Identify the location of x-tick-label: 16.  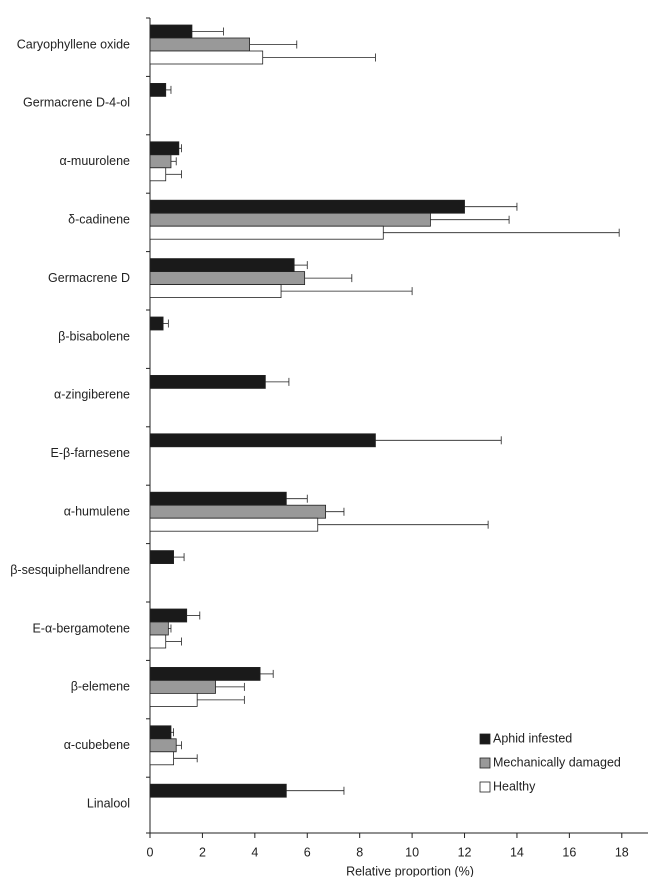
(569, 852).